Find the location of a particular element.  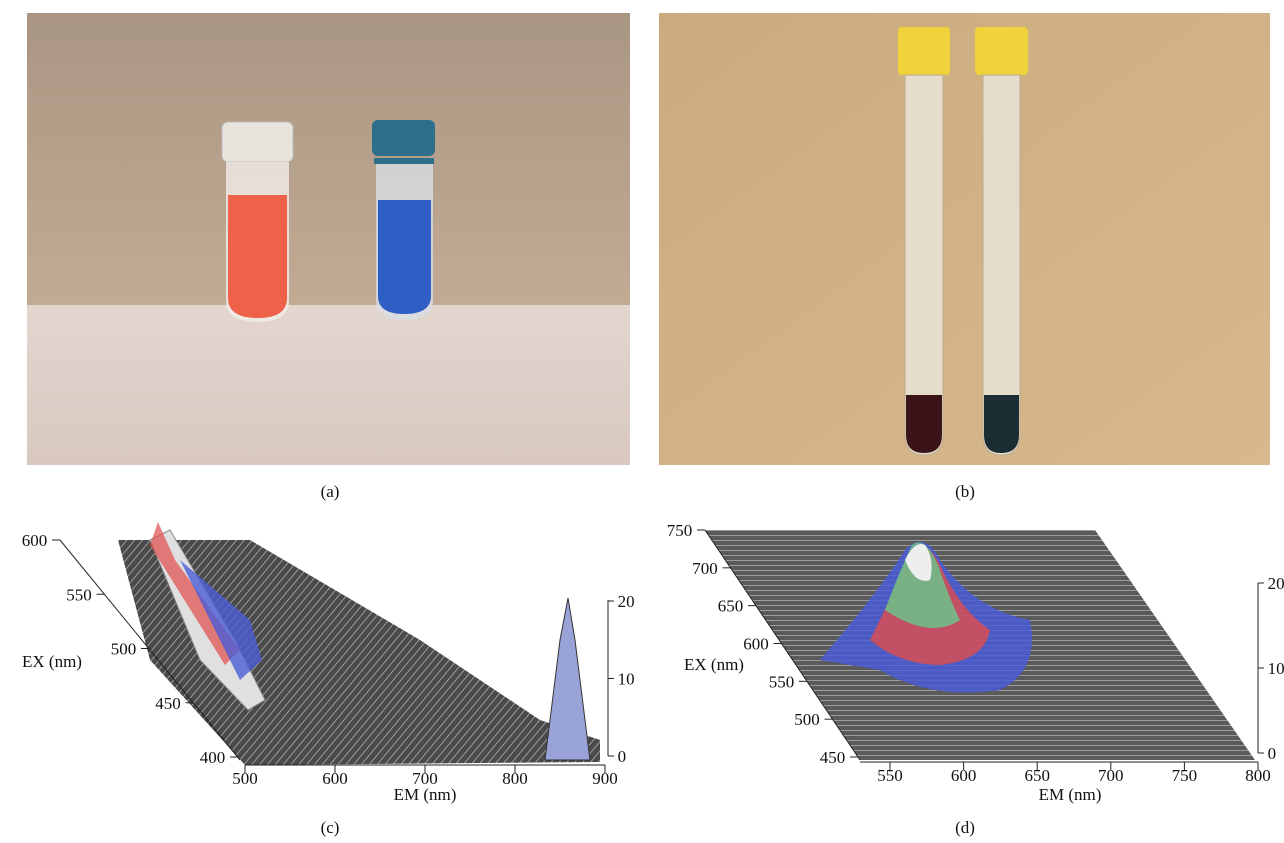

panel-label: (a) is located at coordinates (330, 491).